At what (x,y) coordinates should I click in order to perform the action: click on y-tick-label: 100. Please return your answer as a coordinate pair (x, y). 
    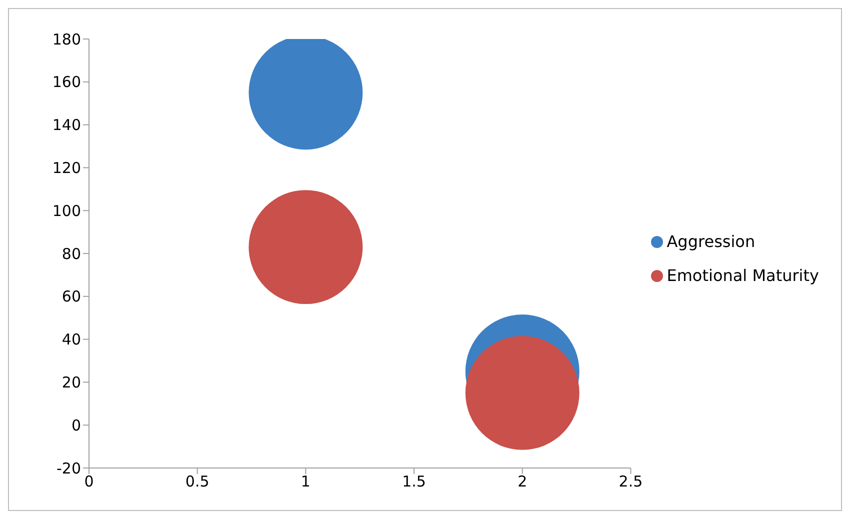
    Looking at the image, I should click on (66, 211).